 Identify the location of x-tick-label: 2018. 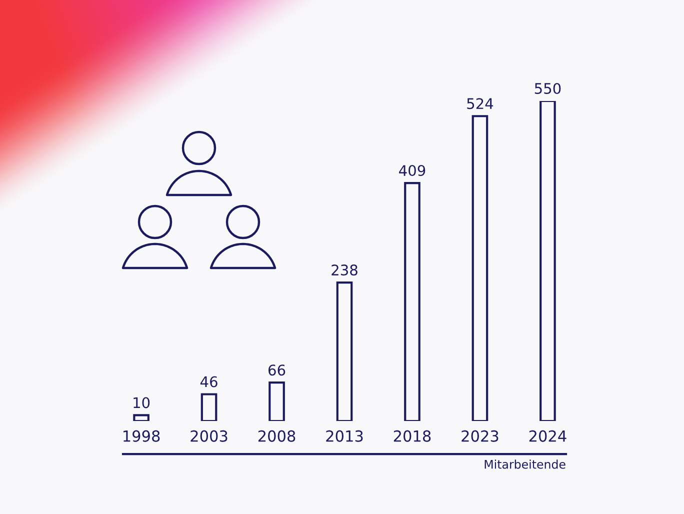
(412, 436).